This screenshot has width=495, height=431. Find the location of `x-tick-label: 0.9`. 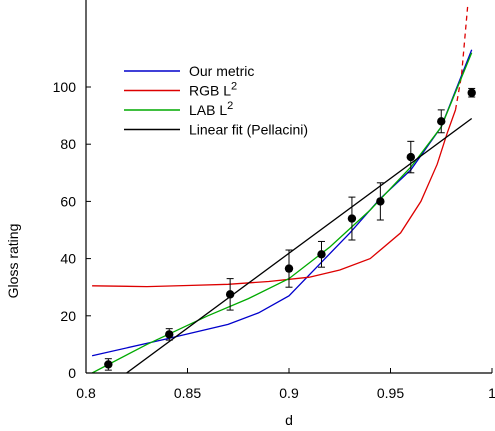

x-tick-label: 0.9 is located at coordinates (289, 393).